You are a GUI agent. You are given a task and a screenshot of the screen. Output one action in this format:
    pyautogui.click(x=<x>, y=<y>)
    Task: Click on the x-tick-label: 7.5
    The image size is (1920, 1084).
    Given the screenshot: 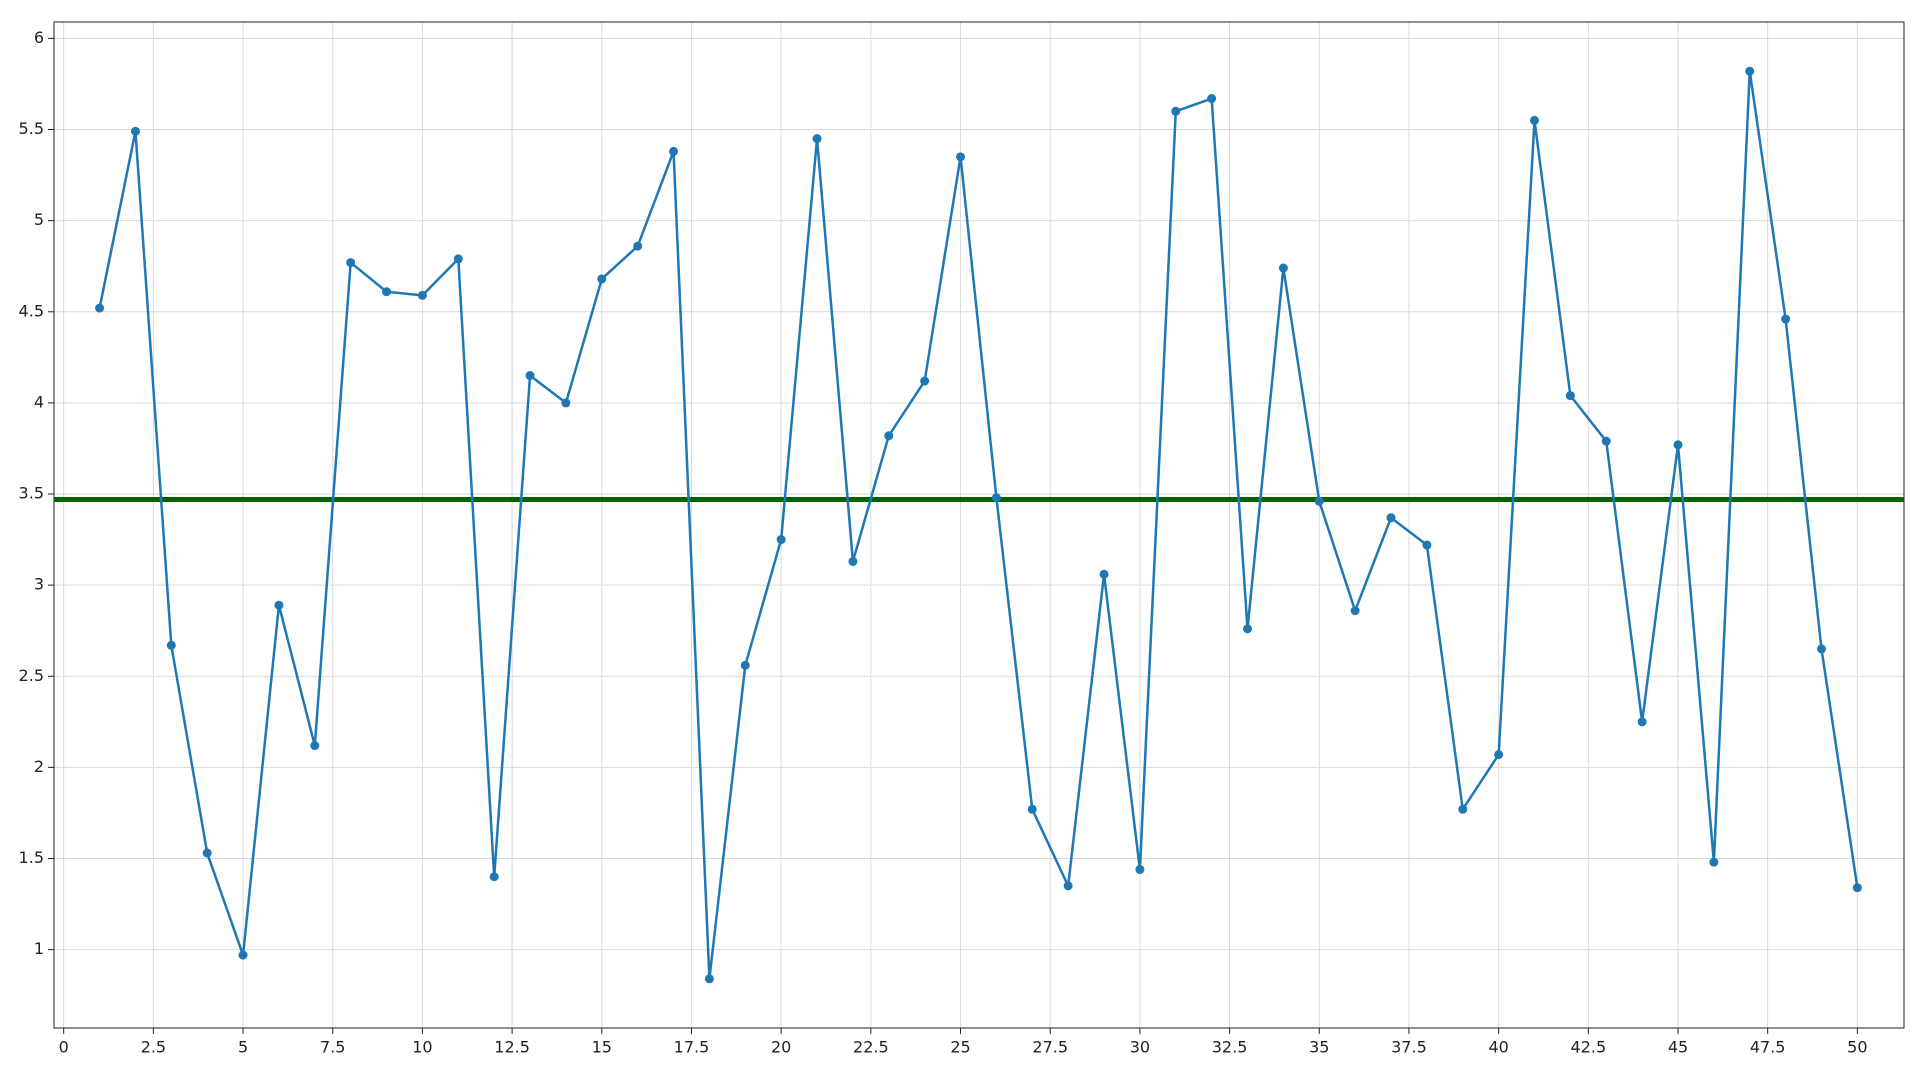 What is the action you would take?
    pyautogui.click(x=332, y=1047)
    